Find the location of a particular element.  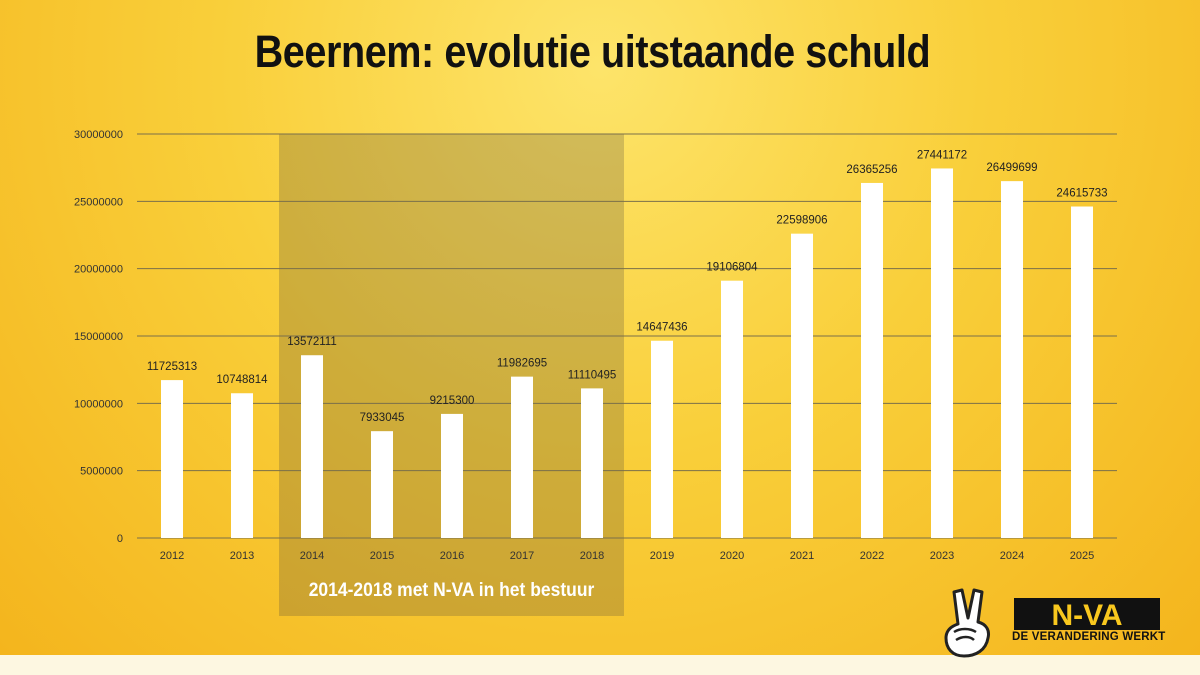

y-tick-label: 5000000 is located at coordinates (101, 472).